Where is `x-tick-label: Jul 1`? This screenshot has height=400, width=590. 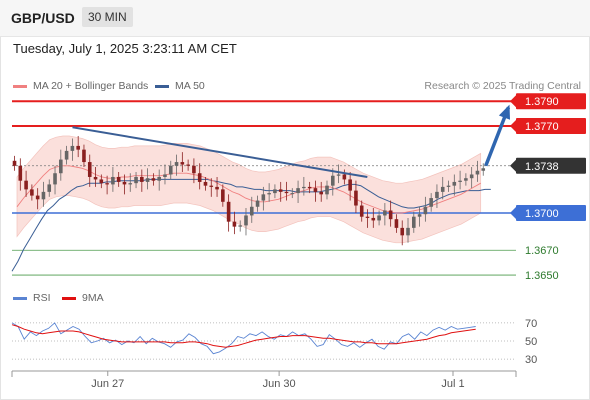 x-tick-label: Jul 1 is located at coordinates (452, 384).